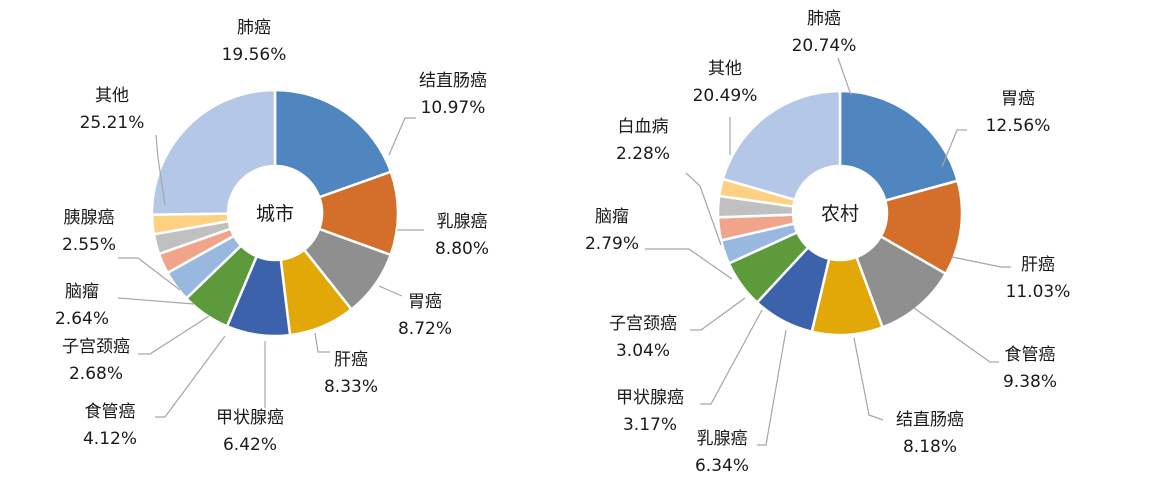 The width and height of the screenshot is (1163, 486). What do you see at coordinates (930, 447) in the screenshot?
I see `data-label: 8.18%` at bounding box center [930, 447].